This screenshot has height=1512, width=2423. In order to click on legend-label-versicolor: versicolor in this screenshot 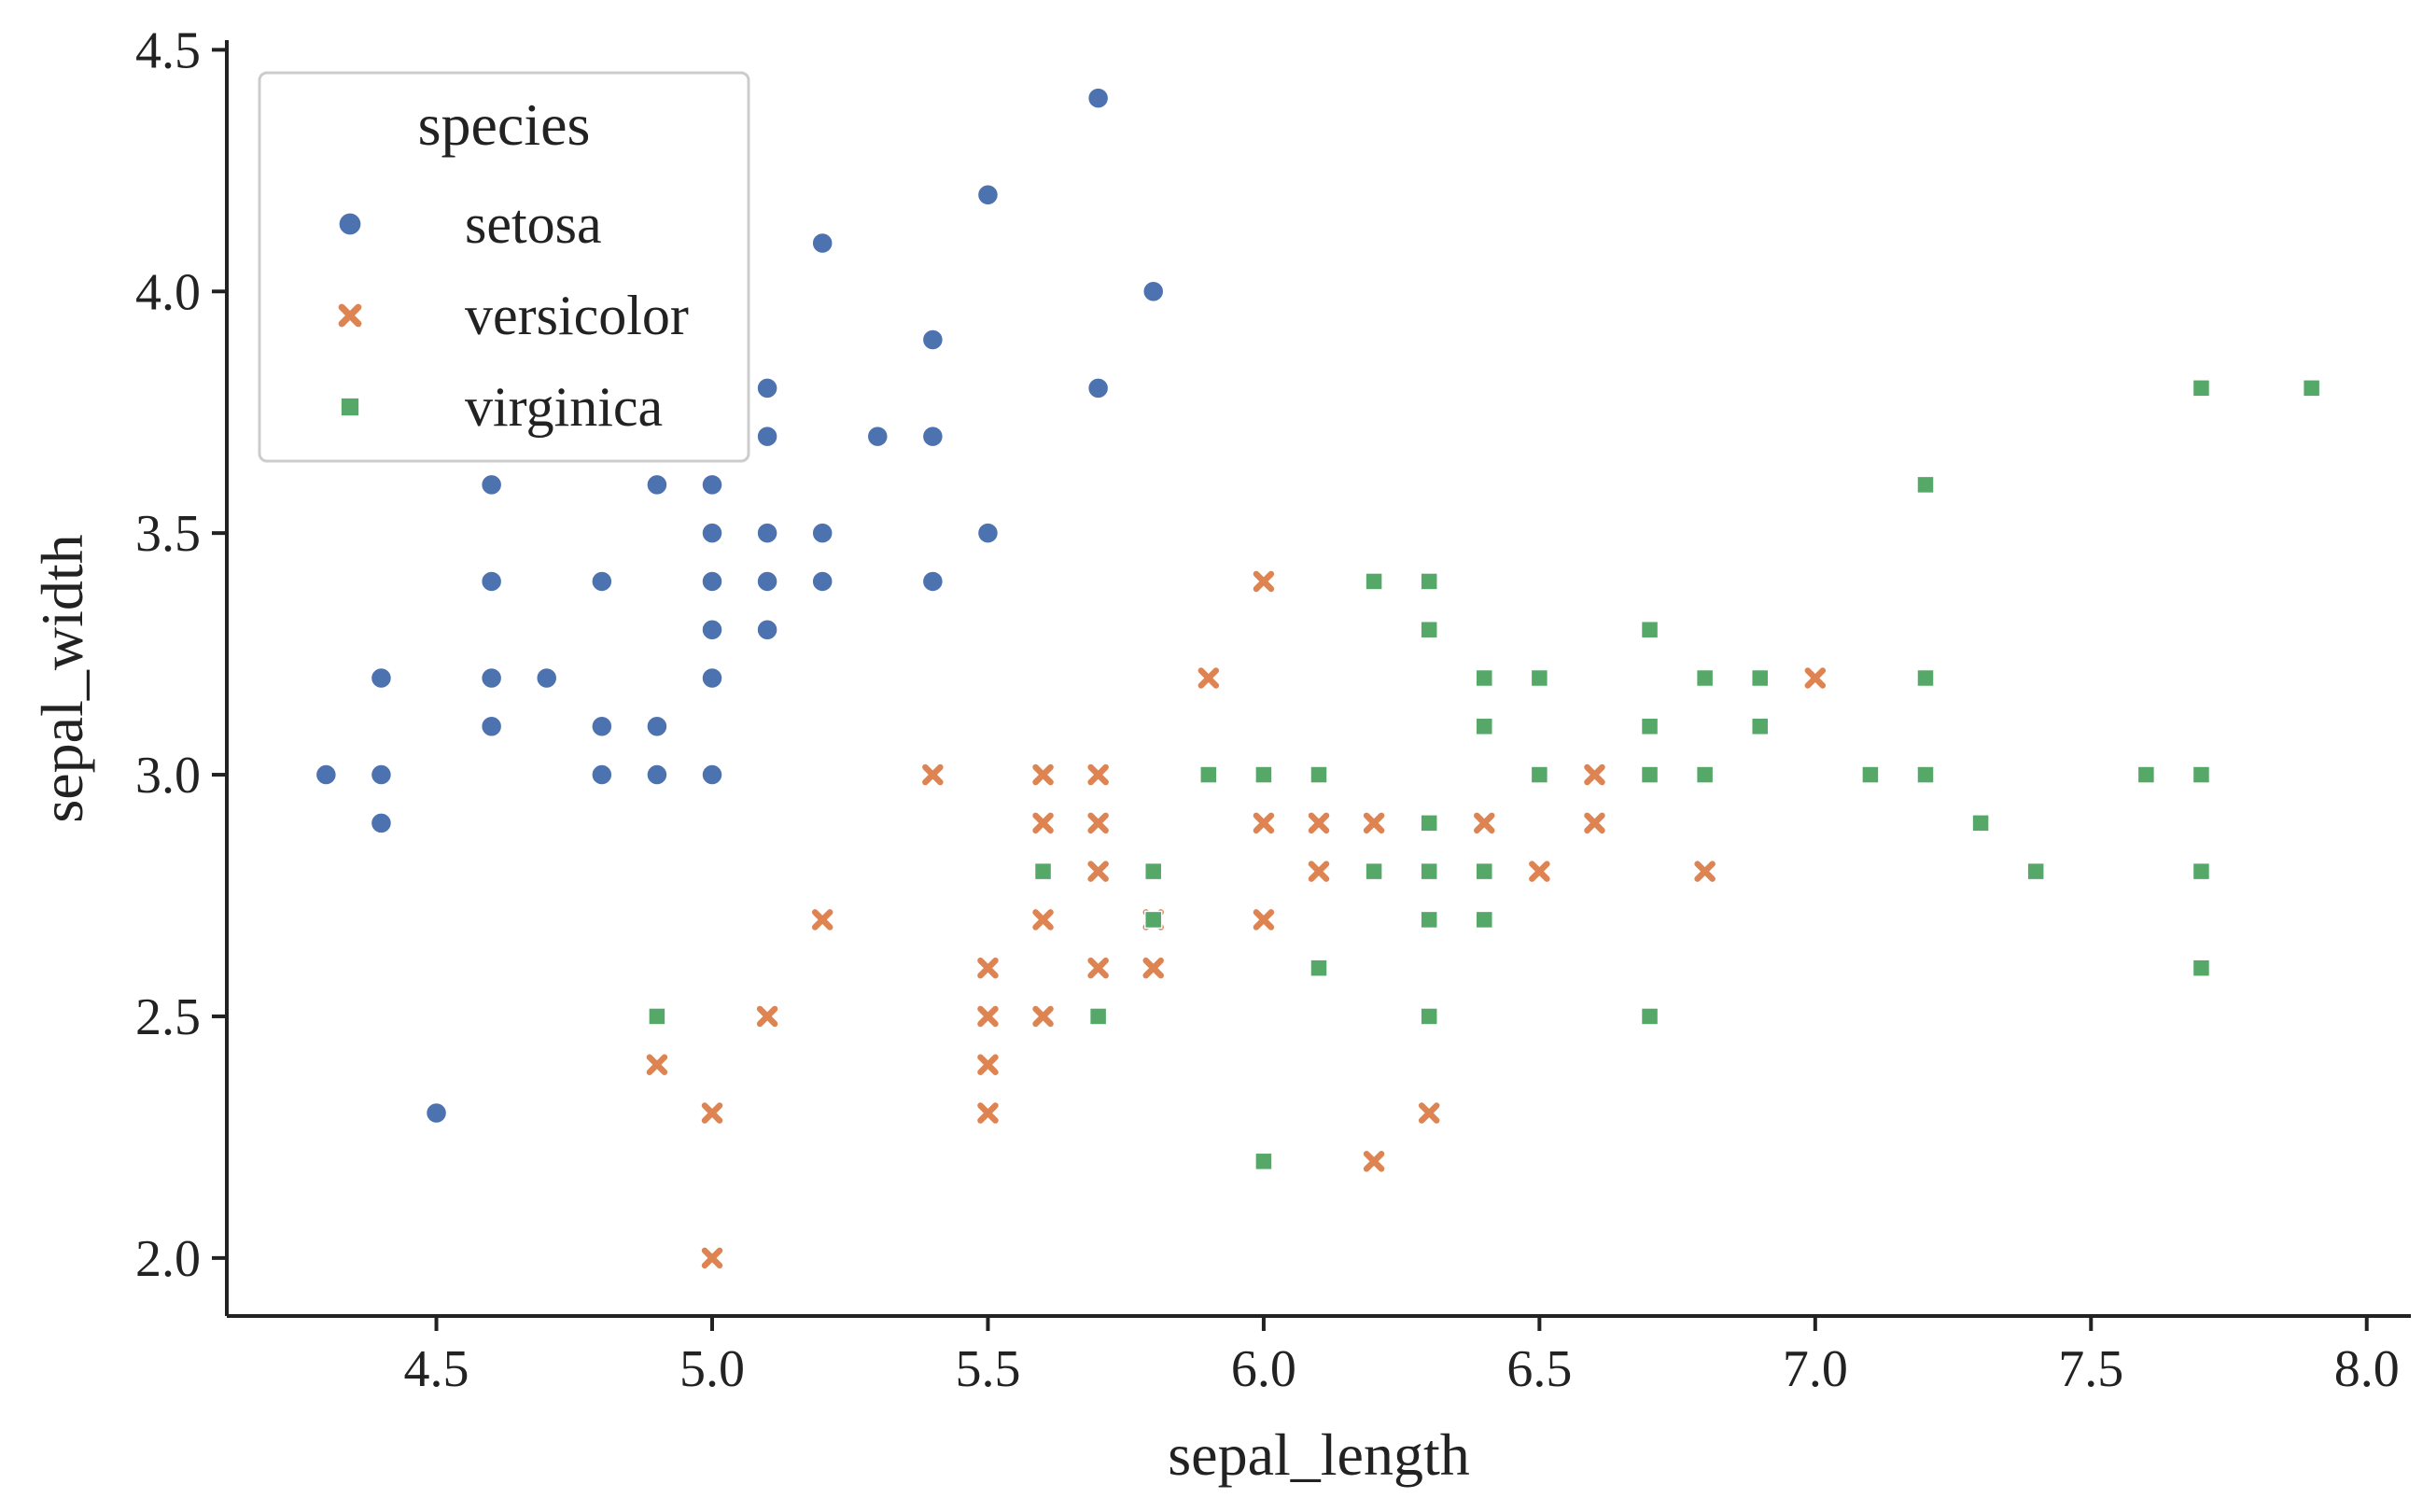, I will do `click(577, 315)`.